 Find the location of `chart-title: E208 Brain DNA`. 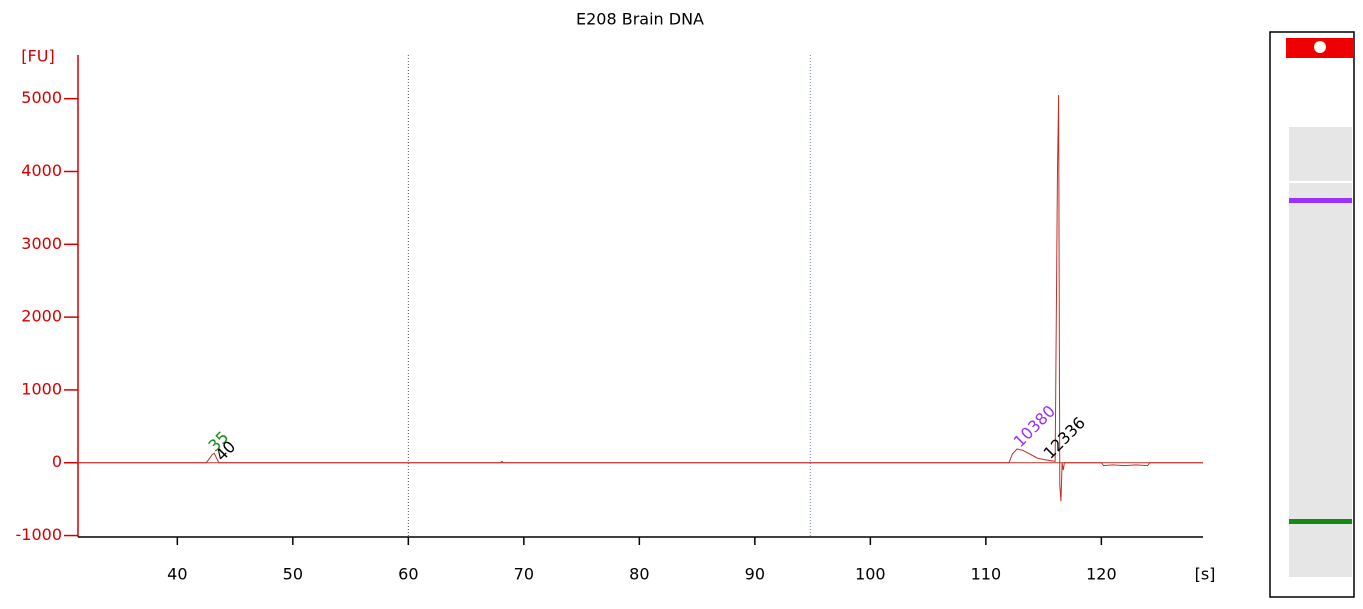

chart-title: E208 Brain DNA is located at coordinates (640, 19).